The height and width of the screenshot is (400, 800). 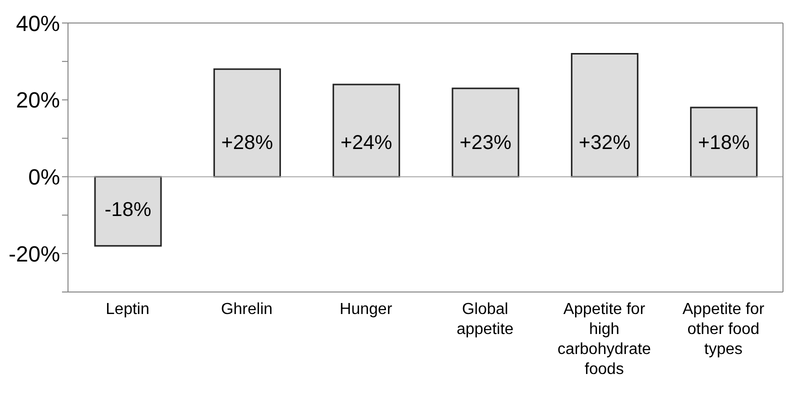 What do you see at coordinates (724, 329) in the screenshot?
I see `x-tick-label: Appetite for other food types` at bounding box center [724, 329].